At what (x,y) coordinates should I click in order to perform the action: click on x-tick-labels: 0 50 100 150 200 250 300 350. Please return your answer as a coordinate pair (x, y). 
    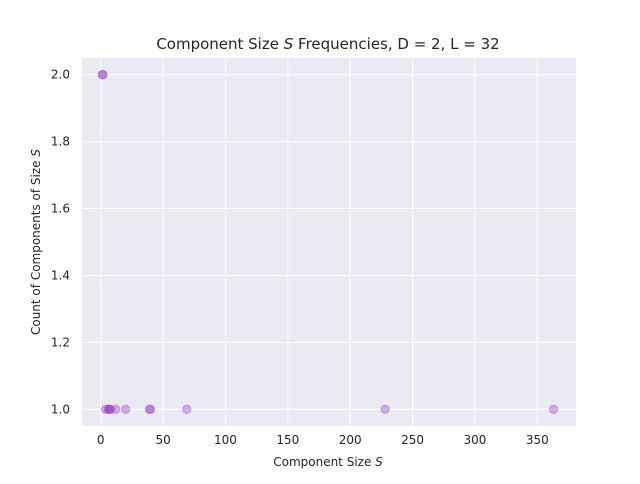
    Looking at the image, I should click on (323, 440).